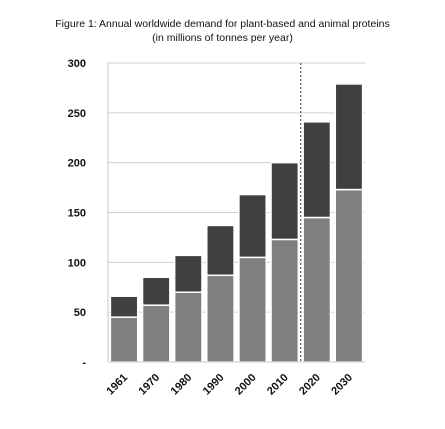 This screenshot has height=429, width=445. I want to click on x-tick-label: 2010, so click(278, 385).